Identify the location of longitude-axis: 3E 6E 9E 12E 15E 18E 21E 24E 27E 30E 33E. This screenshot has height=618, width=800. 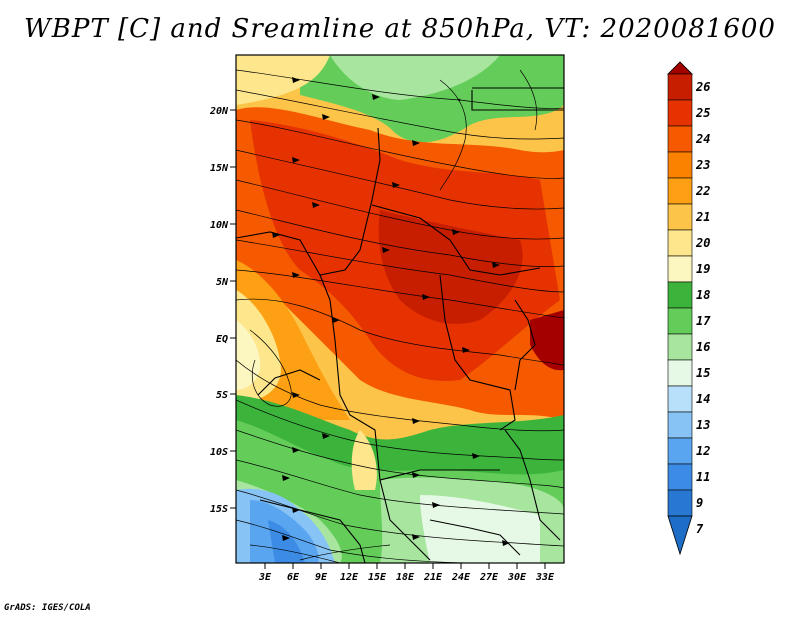
(406, 573).